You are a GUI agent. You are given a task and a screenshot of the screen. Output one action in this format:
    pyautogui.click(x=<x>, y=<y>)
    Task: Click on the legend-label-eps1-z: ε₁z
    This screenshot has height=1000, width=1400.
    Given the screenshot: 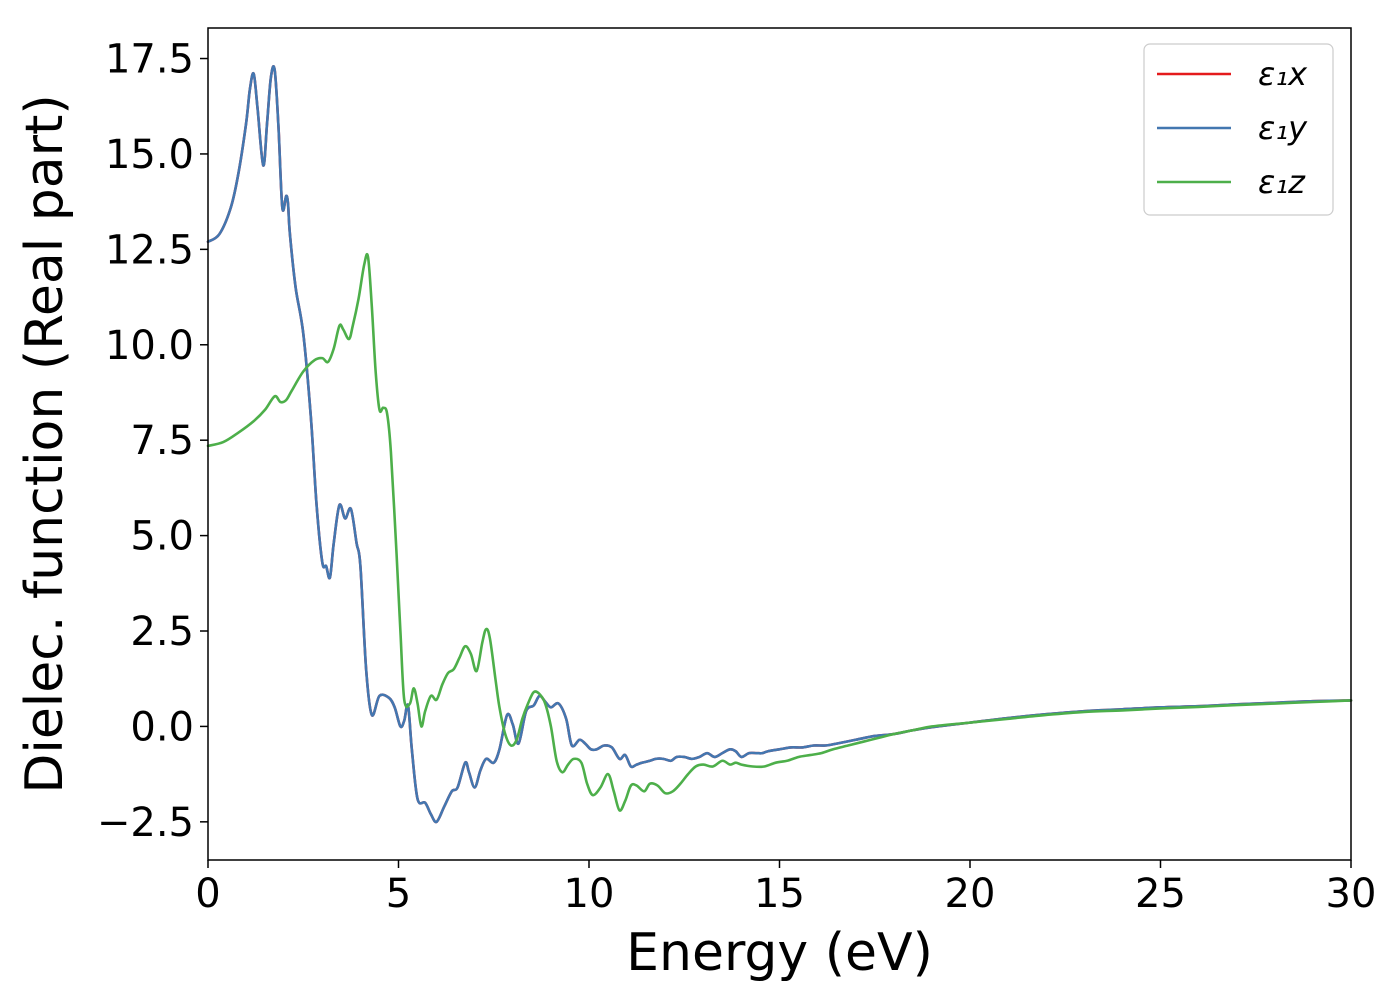 What is the action you would take?
    pyautogui.click(x=1282, y=182)
    